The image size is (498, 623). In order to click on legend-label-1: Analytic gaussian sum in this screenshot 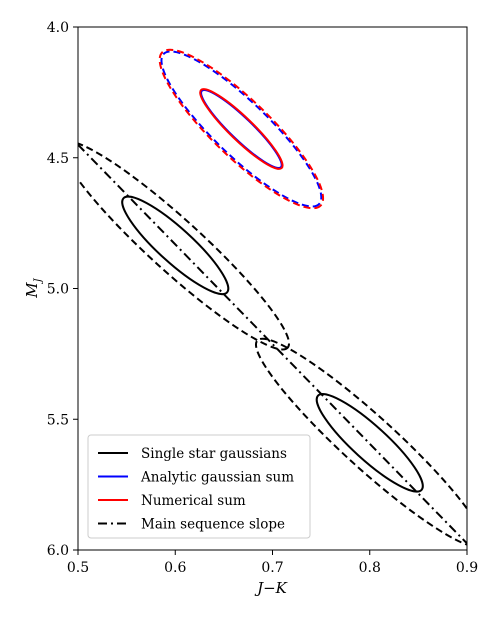, I will do `click(217, 478)`.